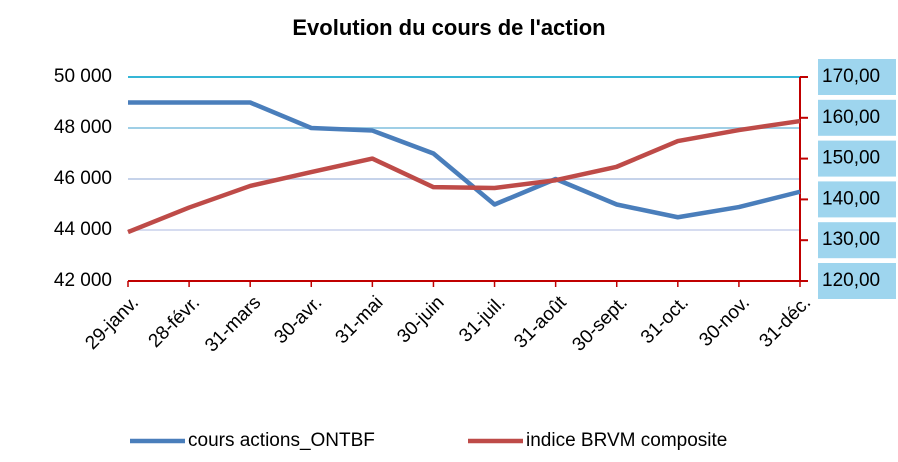 The image size is (898, 462). I want to click on y2-tick-label: 130,00, so click(851, 239).